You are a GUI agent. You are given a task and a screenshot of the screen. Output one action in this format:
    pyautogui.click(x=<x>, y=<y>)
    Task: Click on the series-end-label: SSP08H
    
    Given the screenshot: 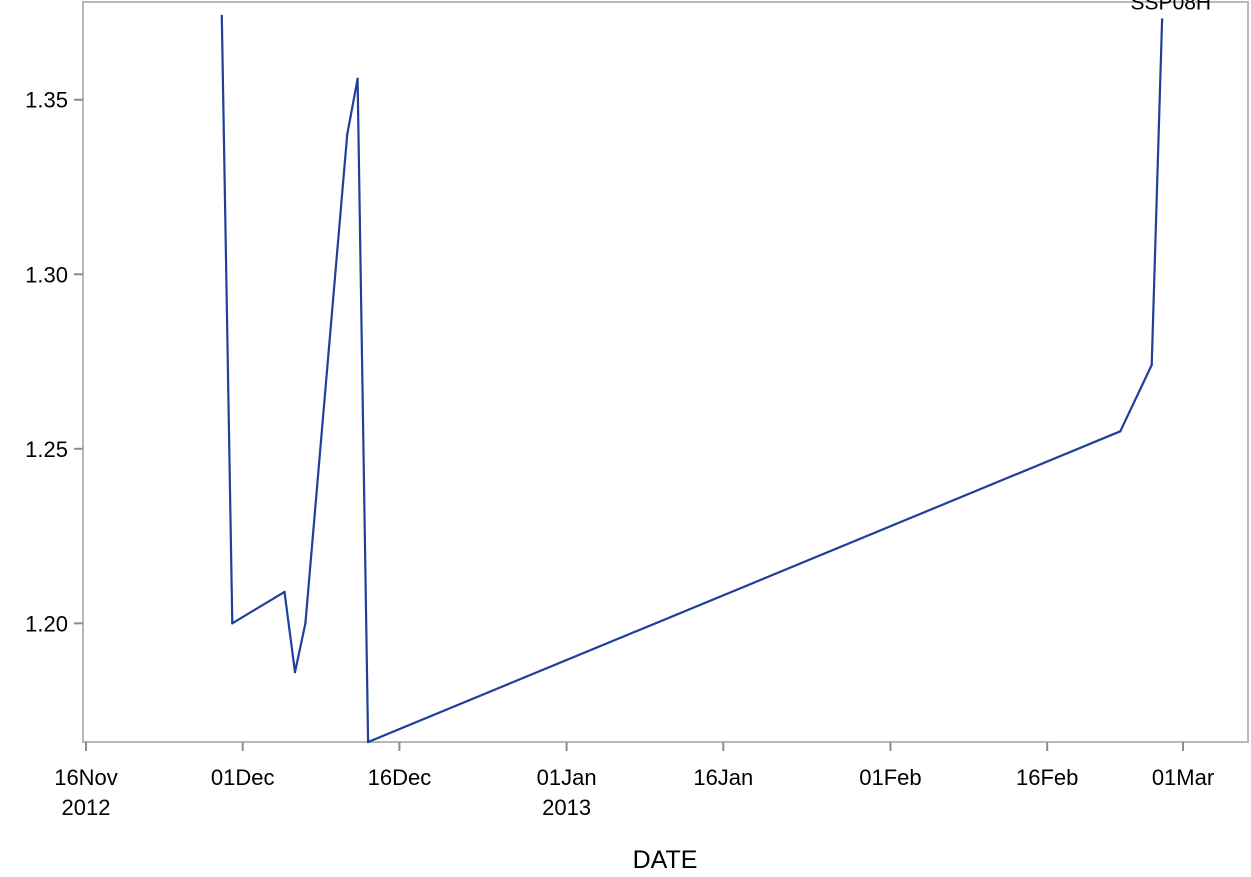 What is the action you would take?
    pyautogui.click(x=1171, y=7)
    